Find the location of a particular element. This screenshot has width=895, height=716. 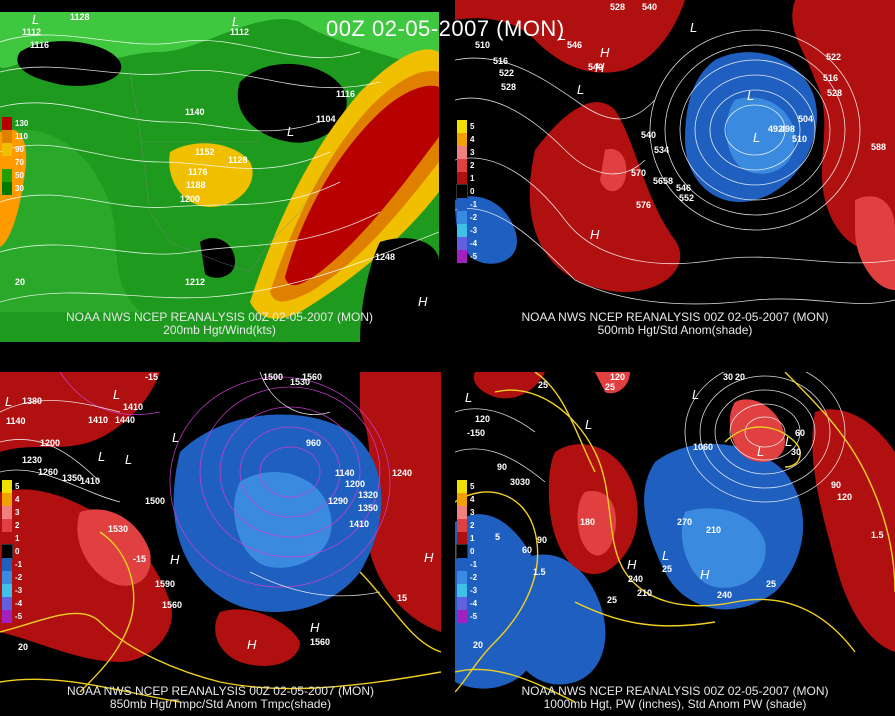

legend-entry: -5 is located at coordinates (12, 616).